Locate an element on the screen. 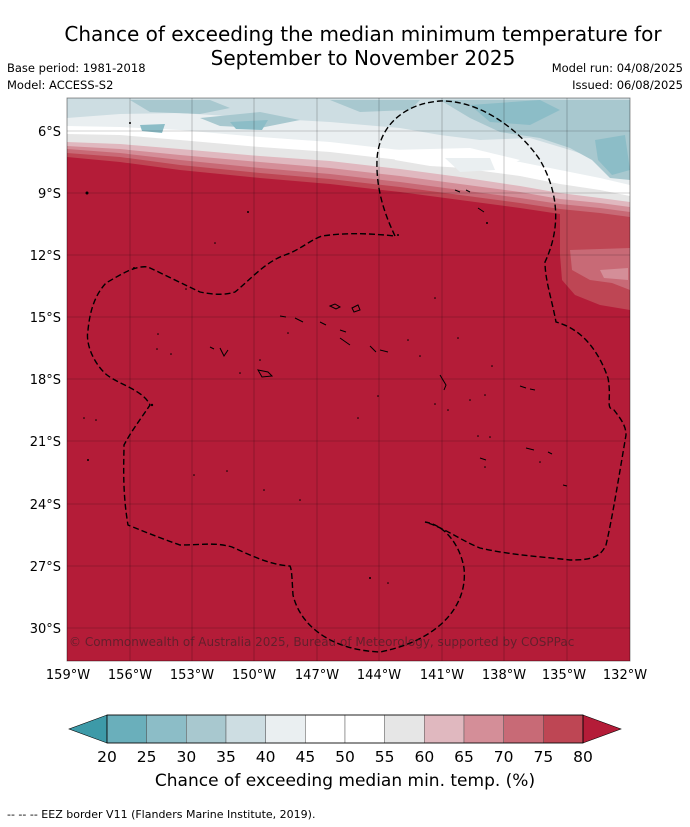  blotch-30-35-c is located at coordinates (375, 106).